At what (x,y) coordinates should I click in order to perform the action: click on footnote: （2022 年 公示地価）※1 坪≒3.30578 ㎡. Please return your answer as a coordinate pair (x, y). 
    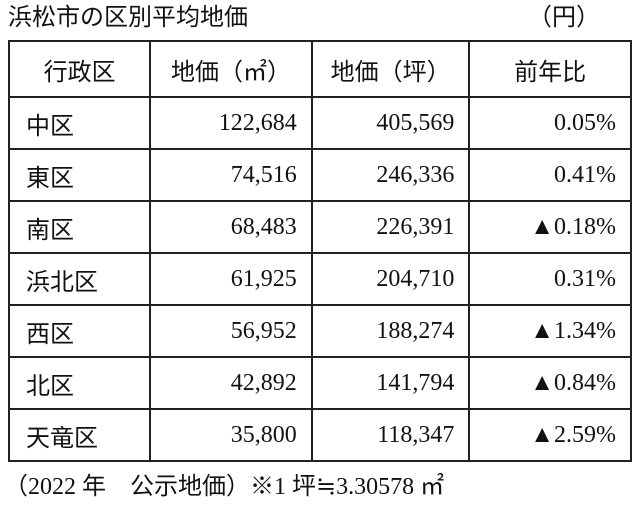
    Looking at the image, I should click on (224, 487).